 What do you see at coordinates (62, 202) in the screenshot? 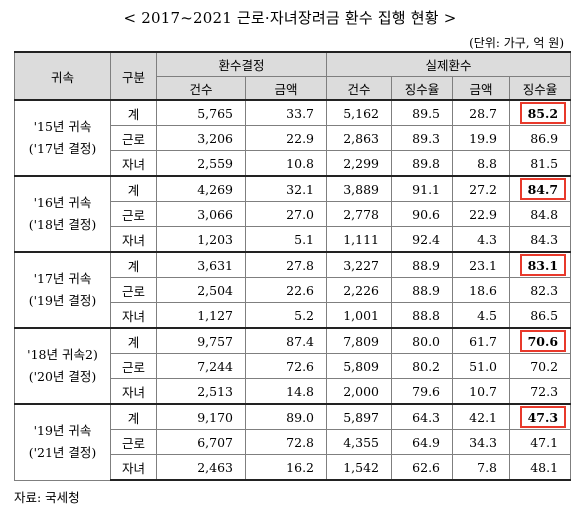
I see `group-label-year: '16년 귀속` at bounding box center [62, 202].